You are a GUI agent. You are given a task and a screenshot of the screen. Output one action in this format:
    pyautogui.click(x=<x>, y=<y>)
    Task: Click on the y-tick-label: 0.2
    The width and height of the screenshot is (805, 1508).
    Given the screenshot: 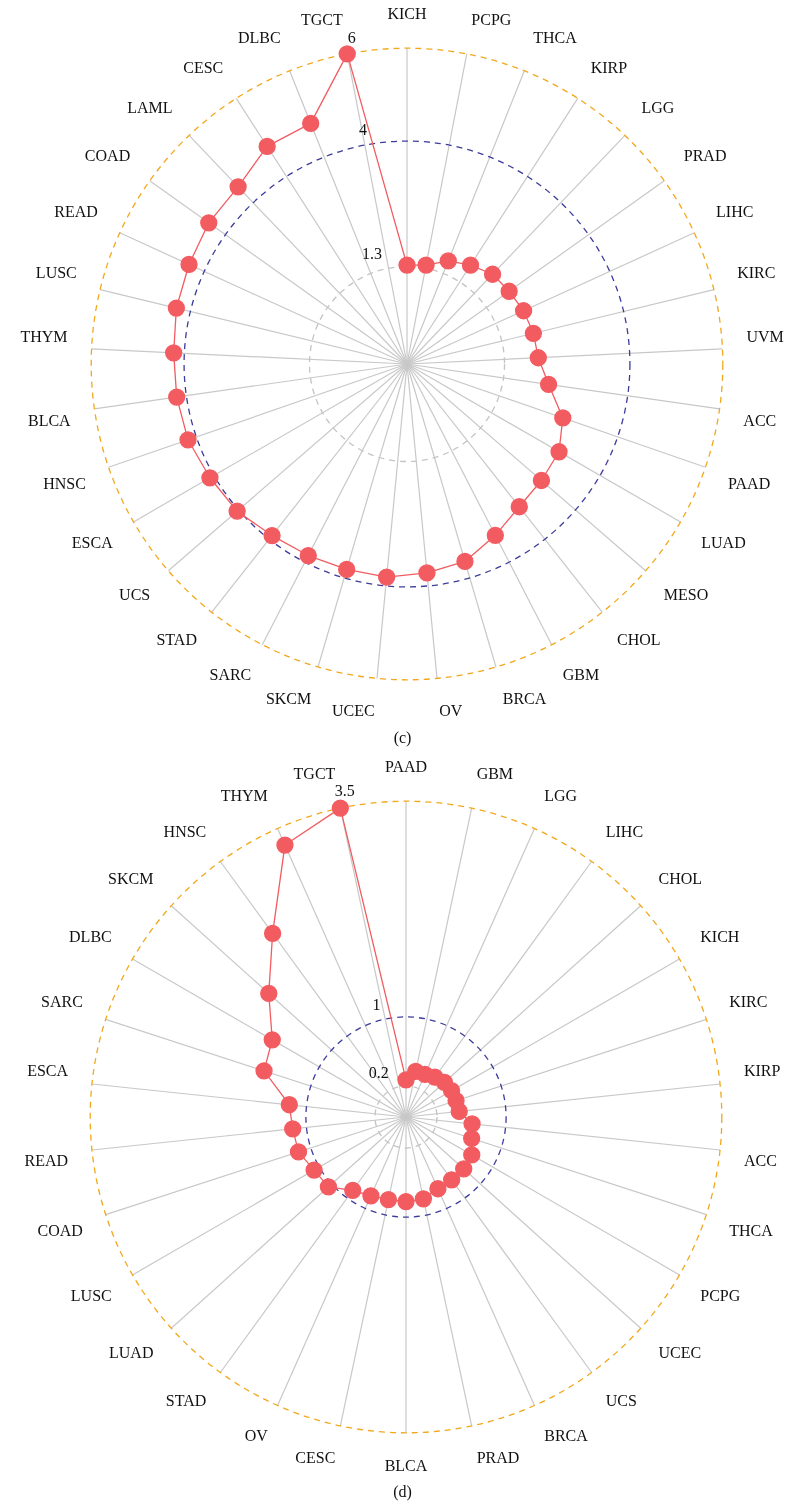 What is the action you would take?
    pyautogui.click(x=378, y=1073)
    